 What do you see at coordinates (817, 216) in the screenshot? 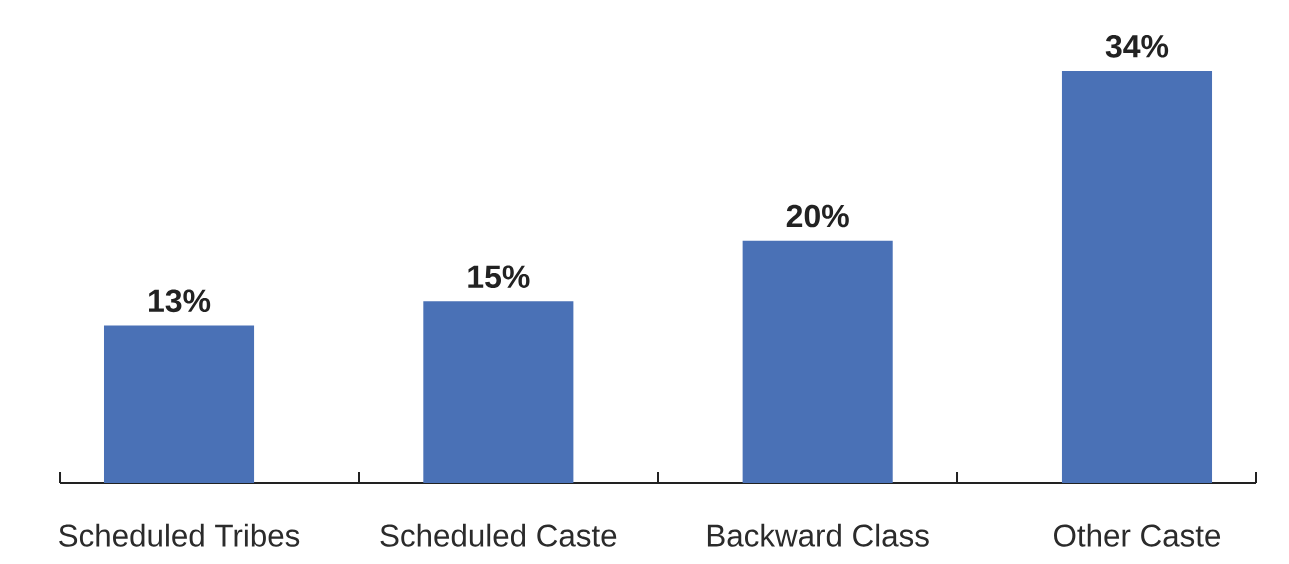
I see `data-label: 20%` at bounding box center [817, 216].